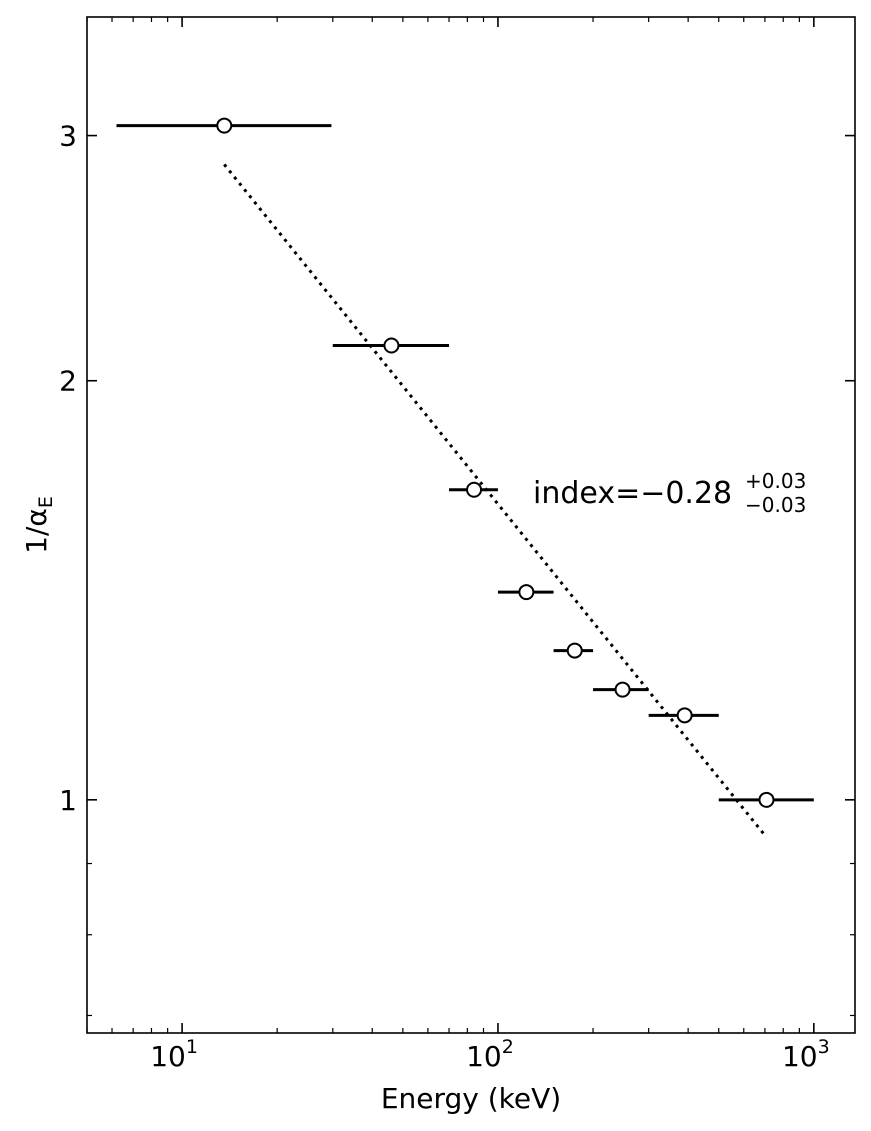  What do you see at coordinates (775, 505) in the screenshot?
I see `fit-index-lower-error: −0.03` at bounding box center [775, 505].